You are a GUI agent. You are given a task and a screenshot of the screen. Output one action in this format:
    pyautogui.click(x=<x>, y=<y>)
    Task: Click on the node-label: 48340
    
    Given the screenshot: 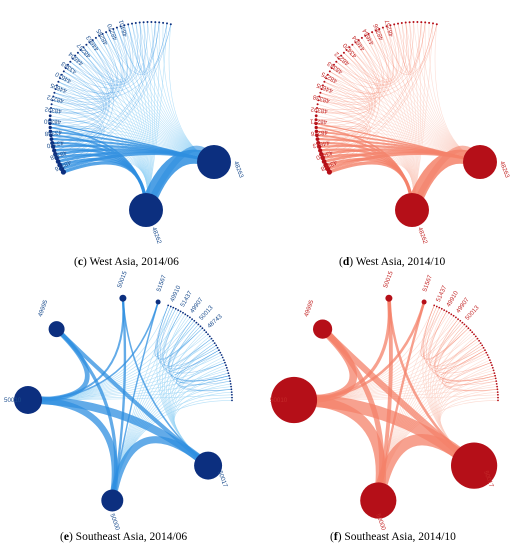 What is the action you would take?
    pyautogui.click(x=52, y=121)
    